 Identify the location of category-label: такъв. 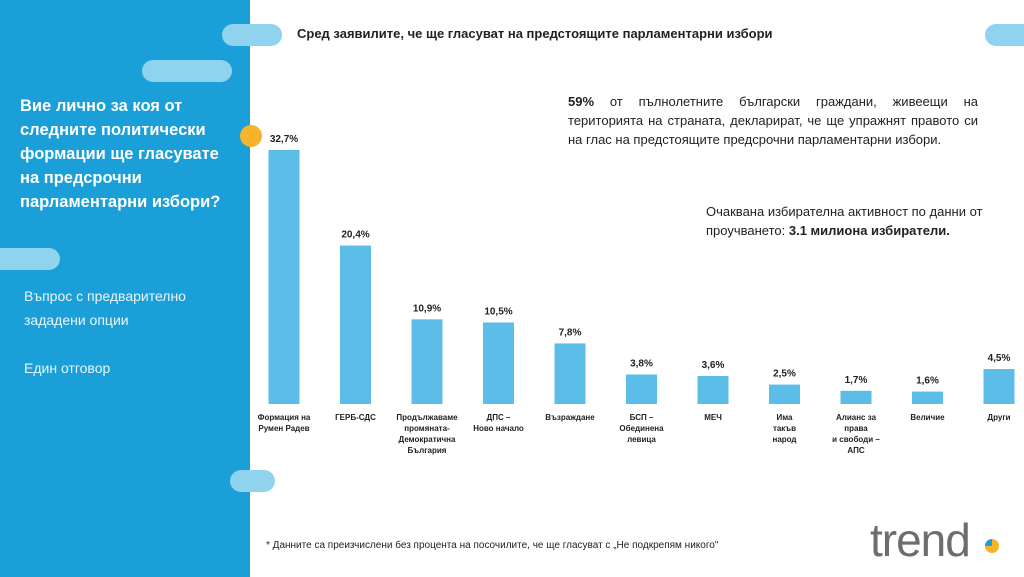
(784, 428).